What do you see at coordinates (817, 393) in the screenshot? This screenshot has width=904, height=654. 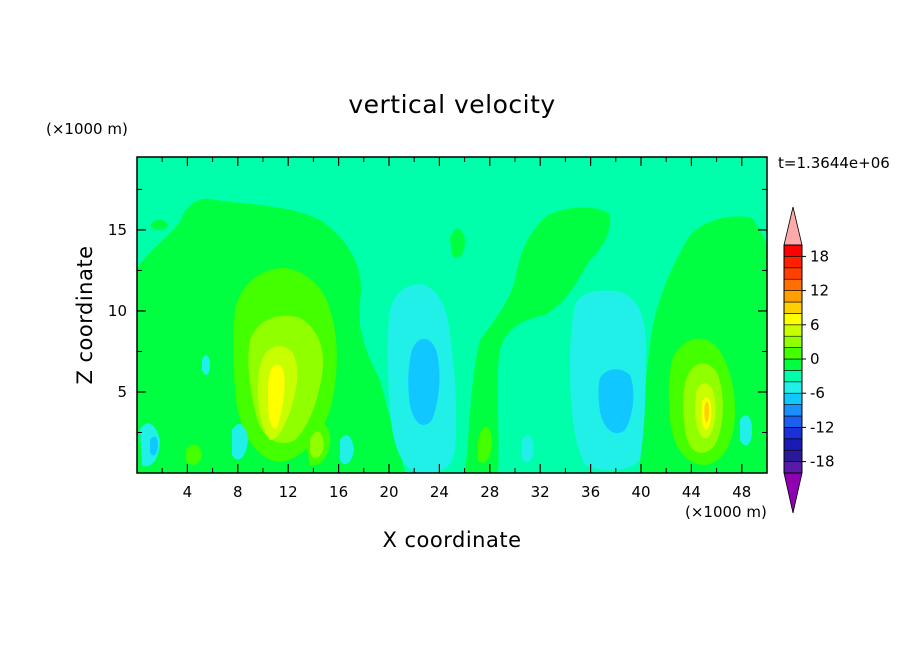 I see `colorbar-tick-label: -6` at bounding box center [817, 393].